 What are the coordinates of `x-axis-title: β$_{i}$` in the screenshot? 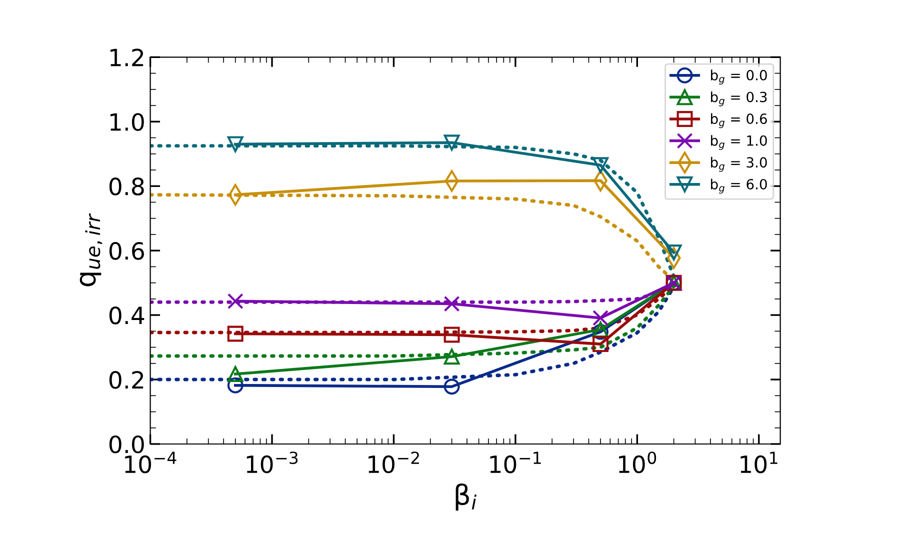 It's located at (466, 497).